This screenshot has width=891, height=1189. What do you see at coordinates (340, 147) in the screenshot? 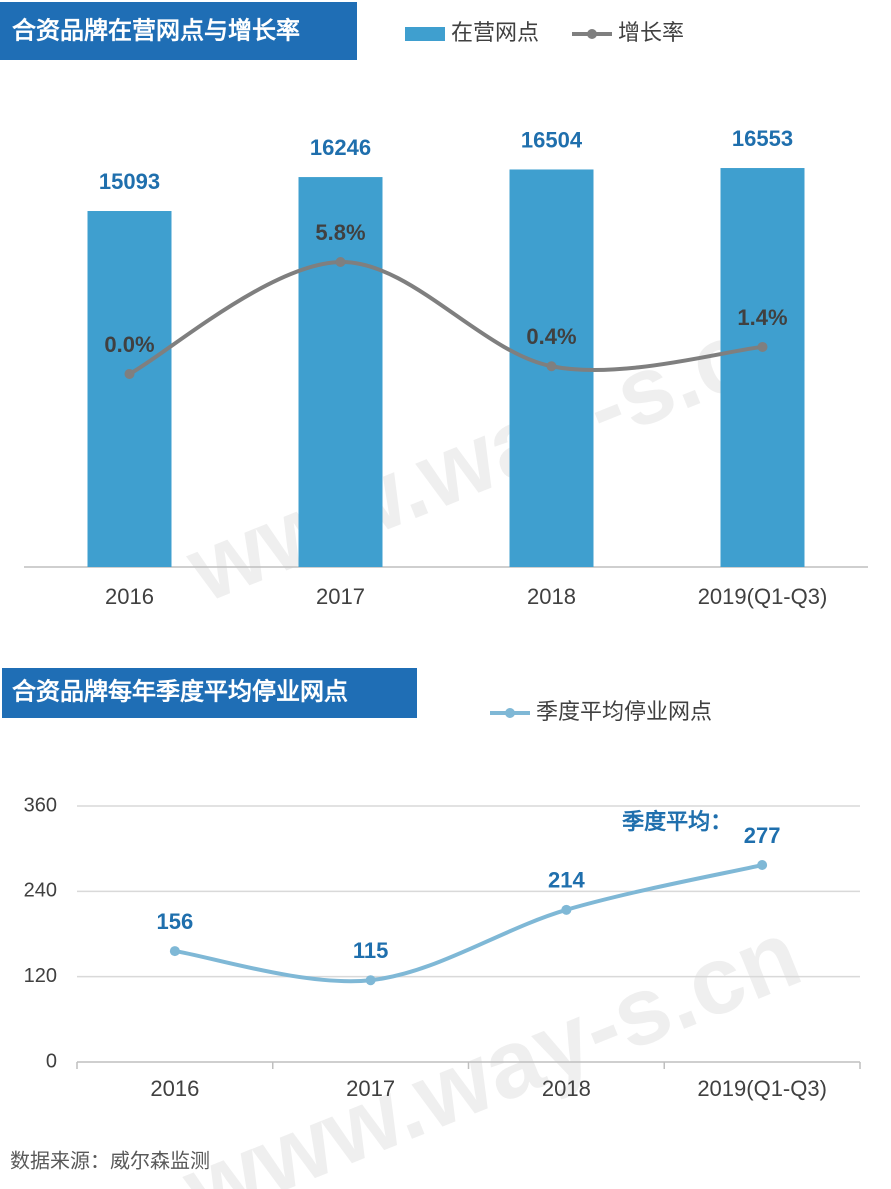
I see `data-label: 16246` at bounding box center [340, 147].